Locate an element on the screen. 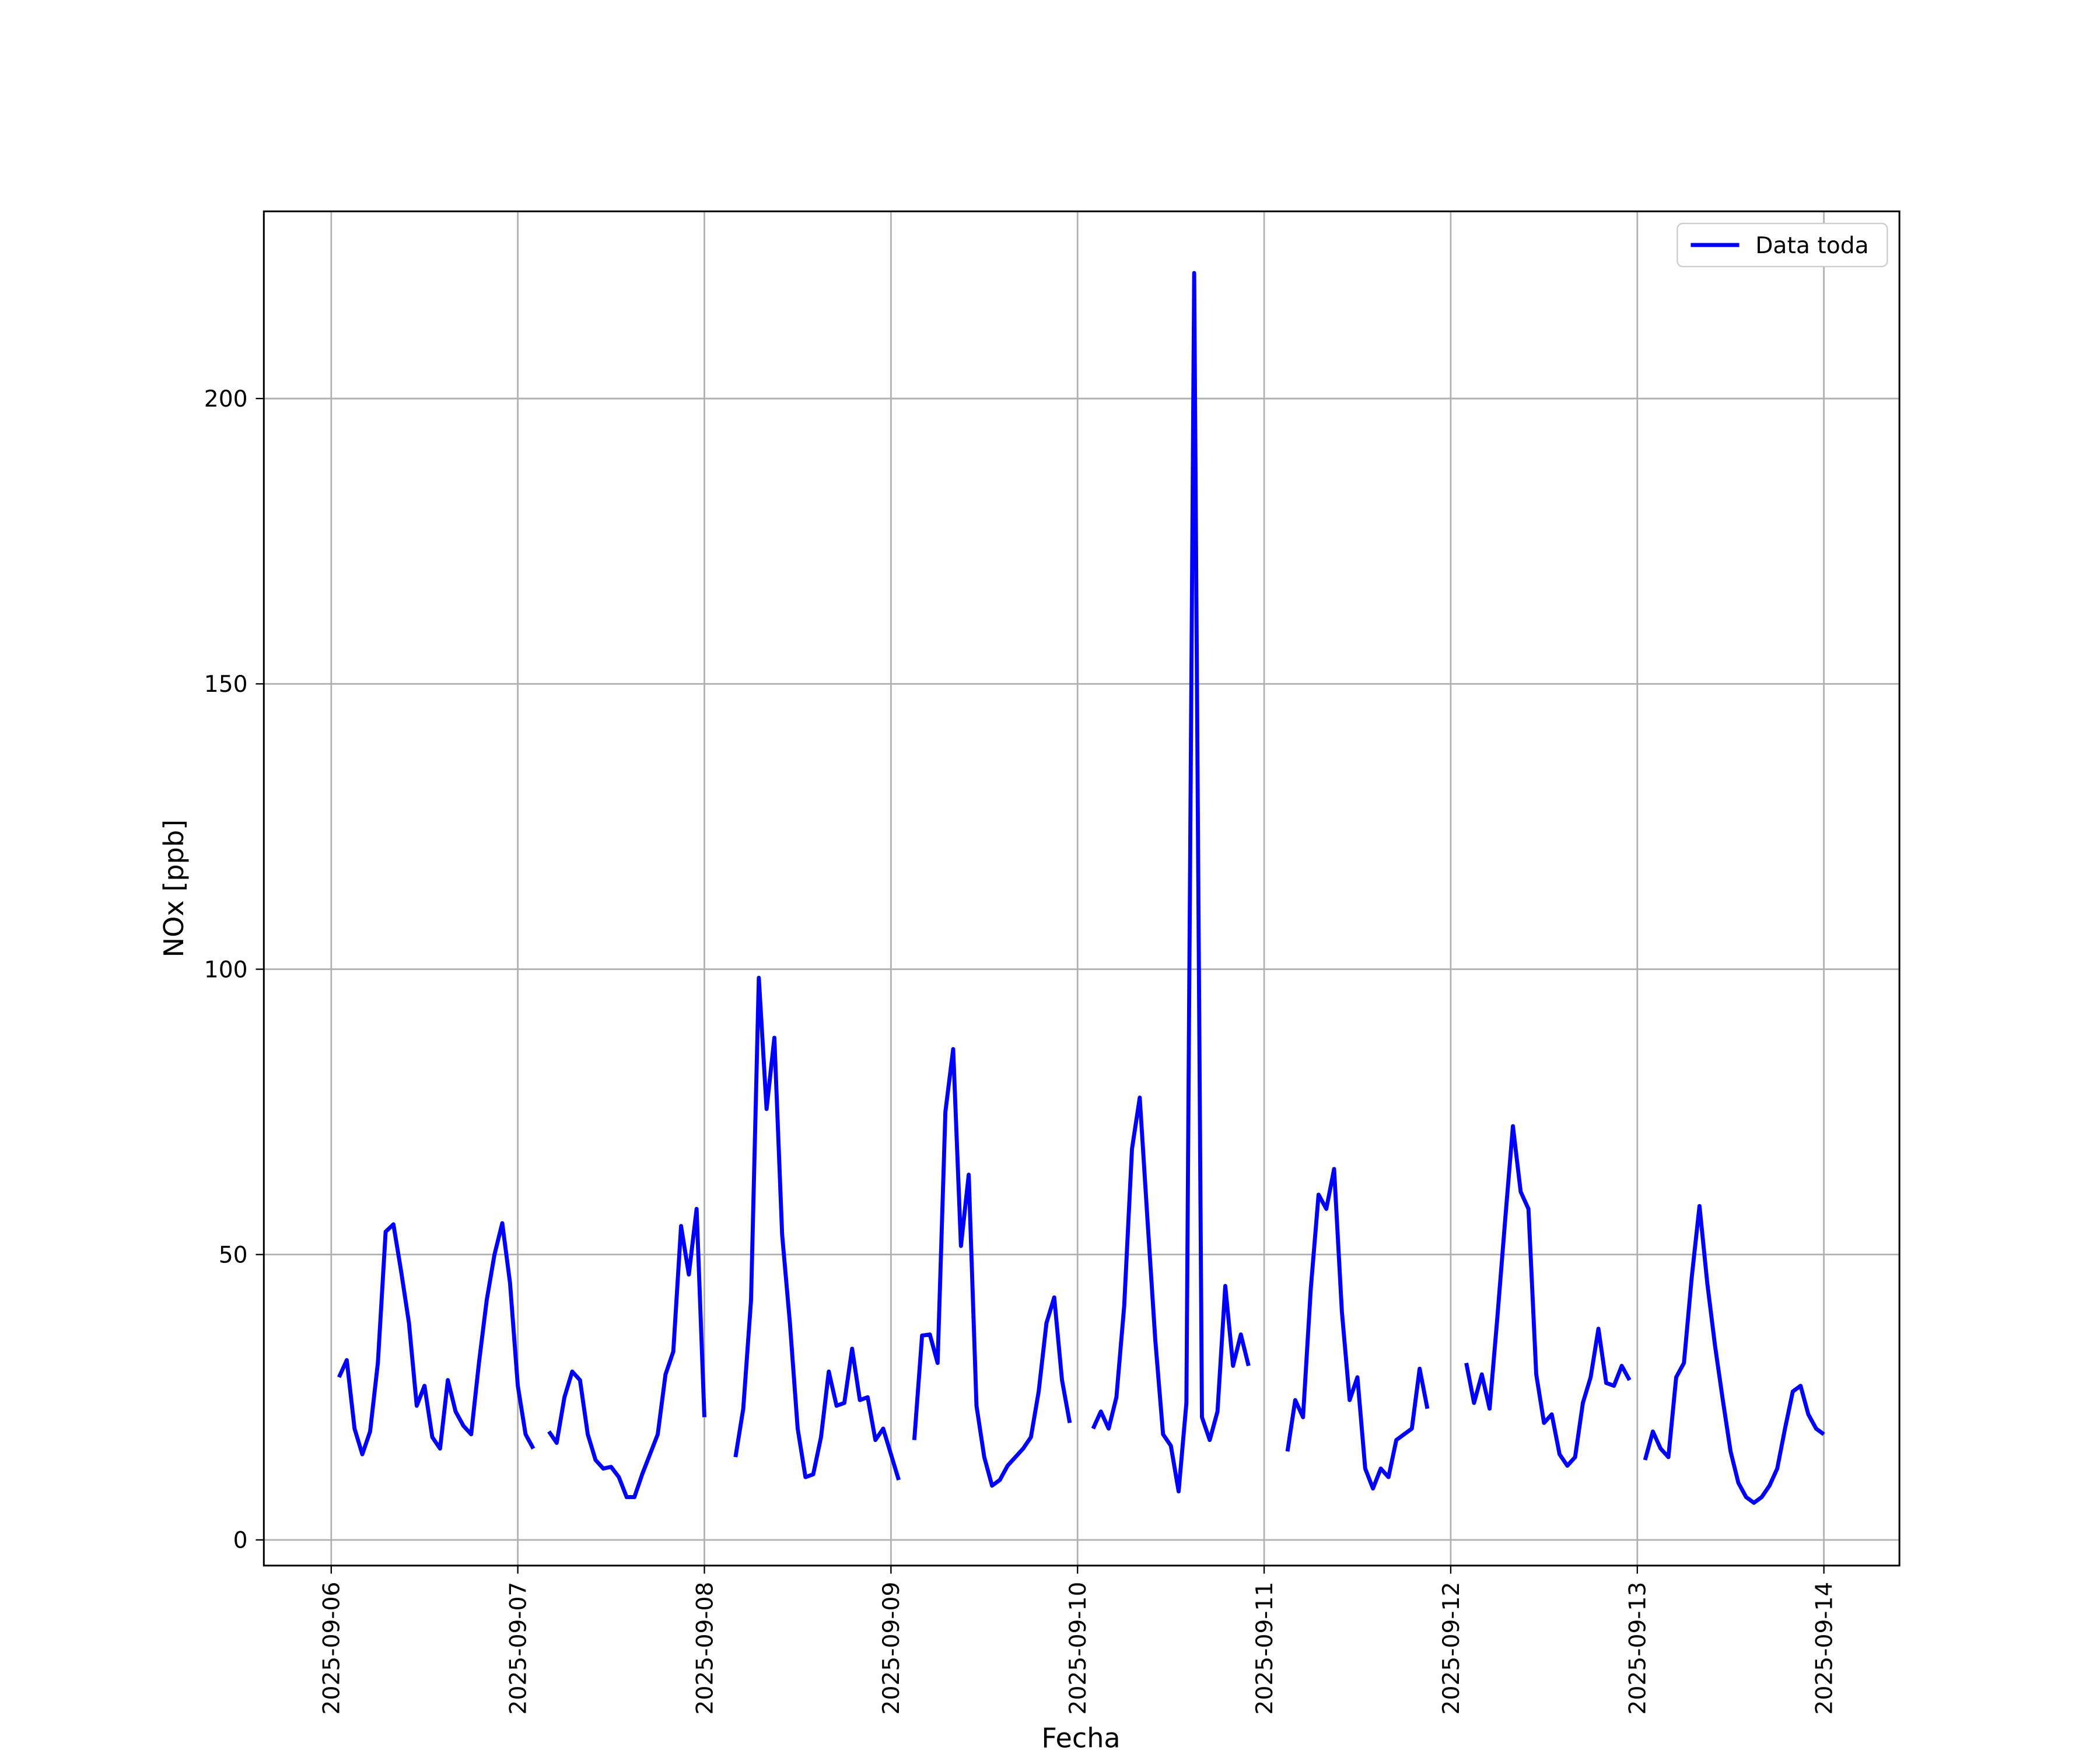 This screenshot has height=1750, width=2100. x-tick-label: 2025-09-13 is located at coordinates (1638, 1648).